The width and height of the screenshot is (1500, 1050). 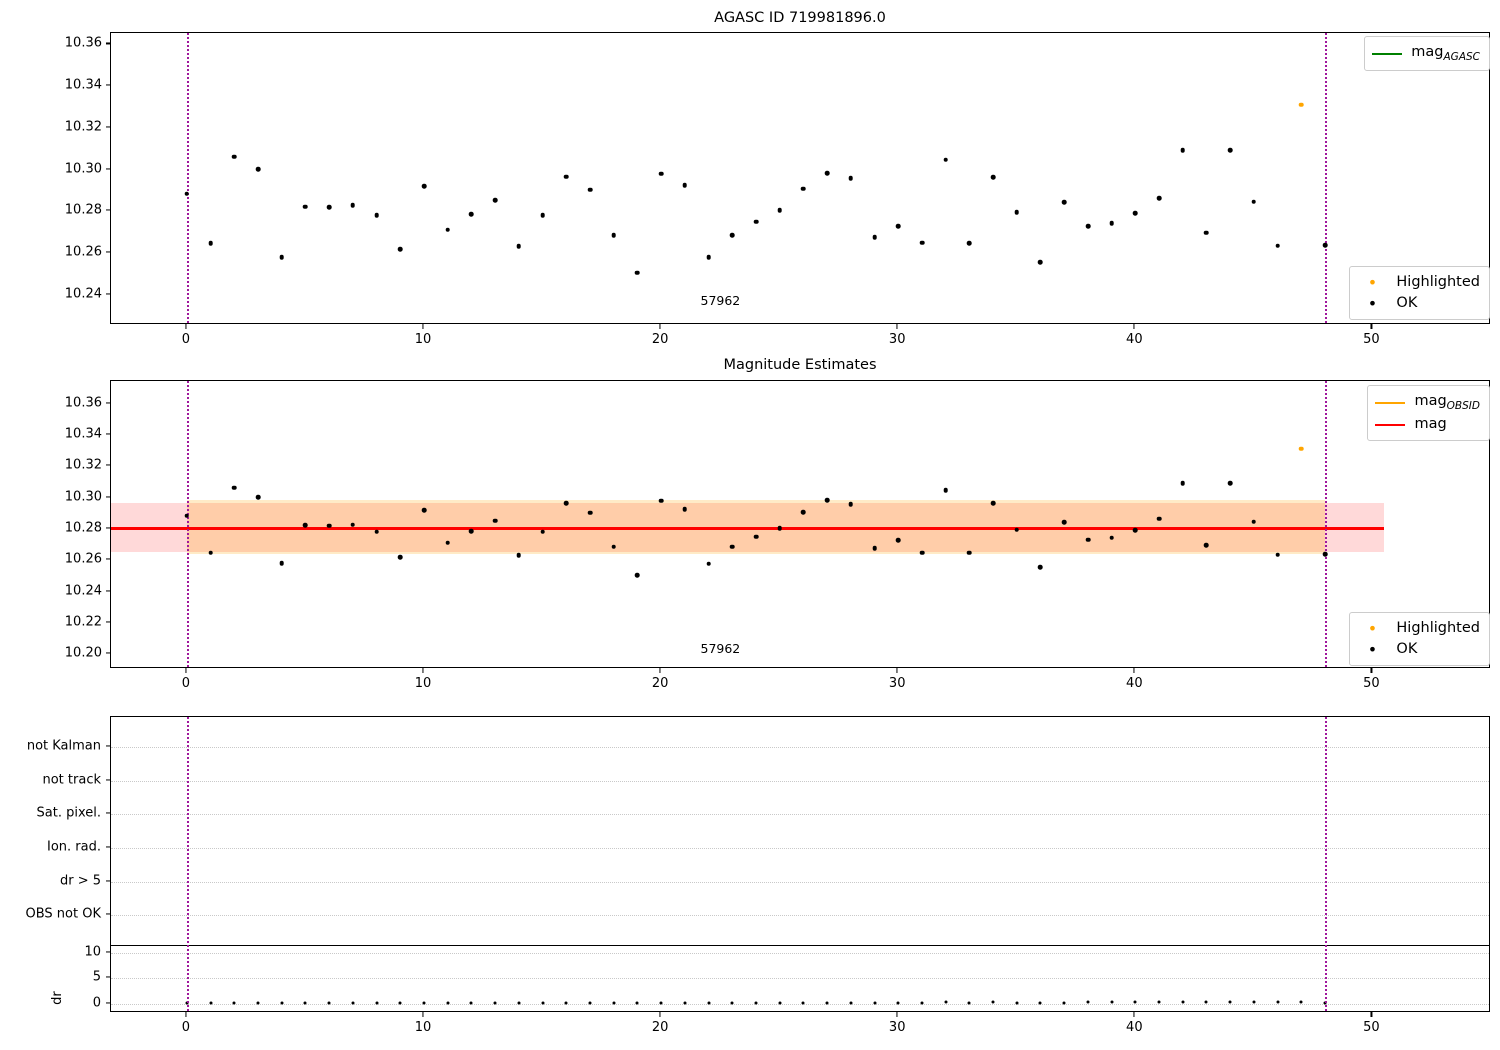 I want to click on legend-line-swatch, so click(x=1390, y=402).